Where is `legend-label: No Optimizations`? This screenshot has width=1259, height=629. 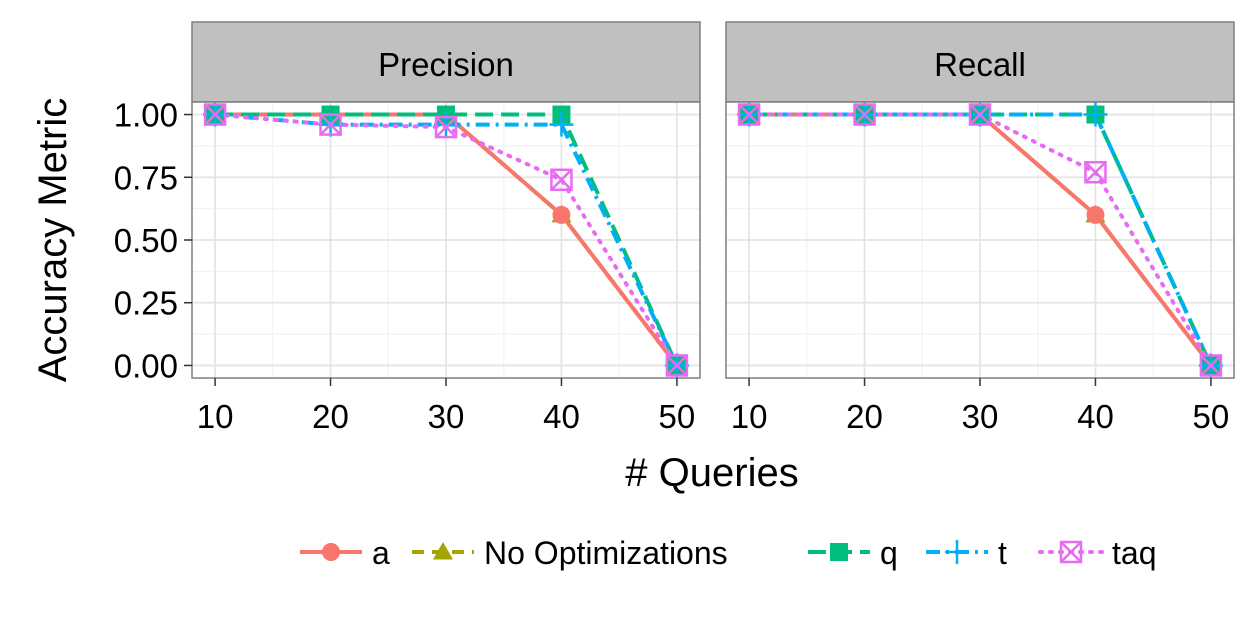
legend-label: No Optimizations is located at coordinates (606, 553).